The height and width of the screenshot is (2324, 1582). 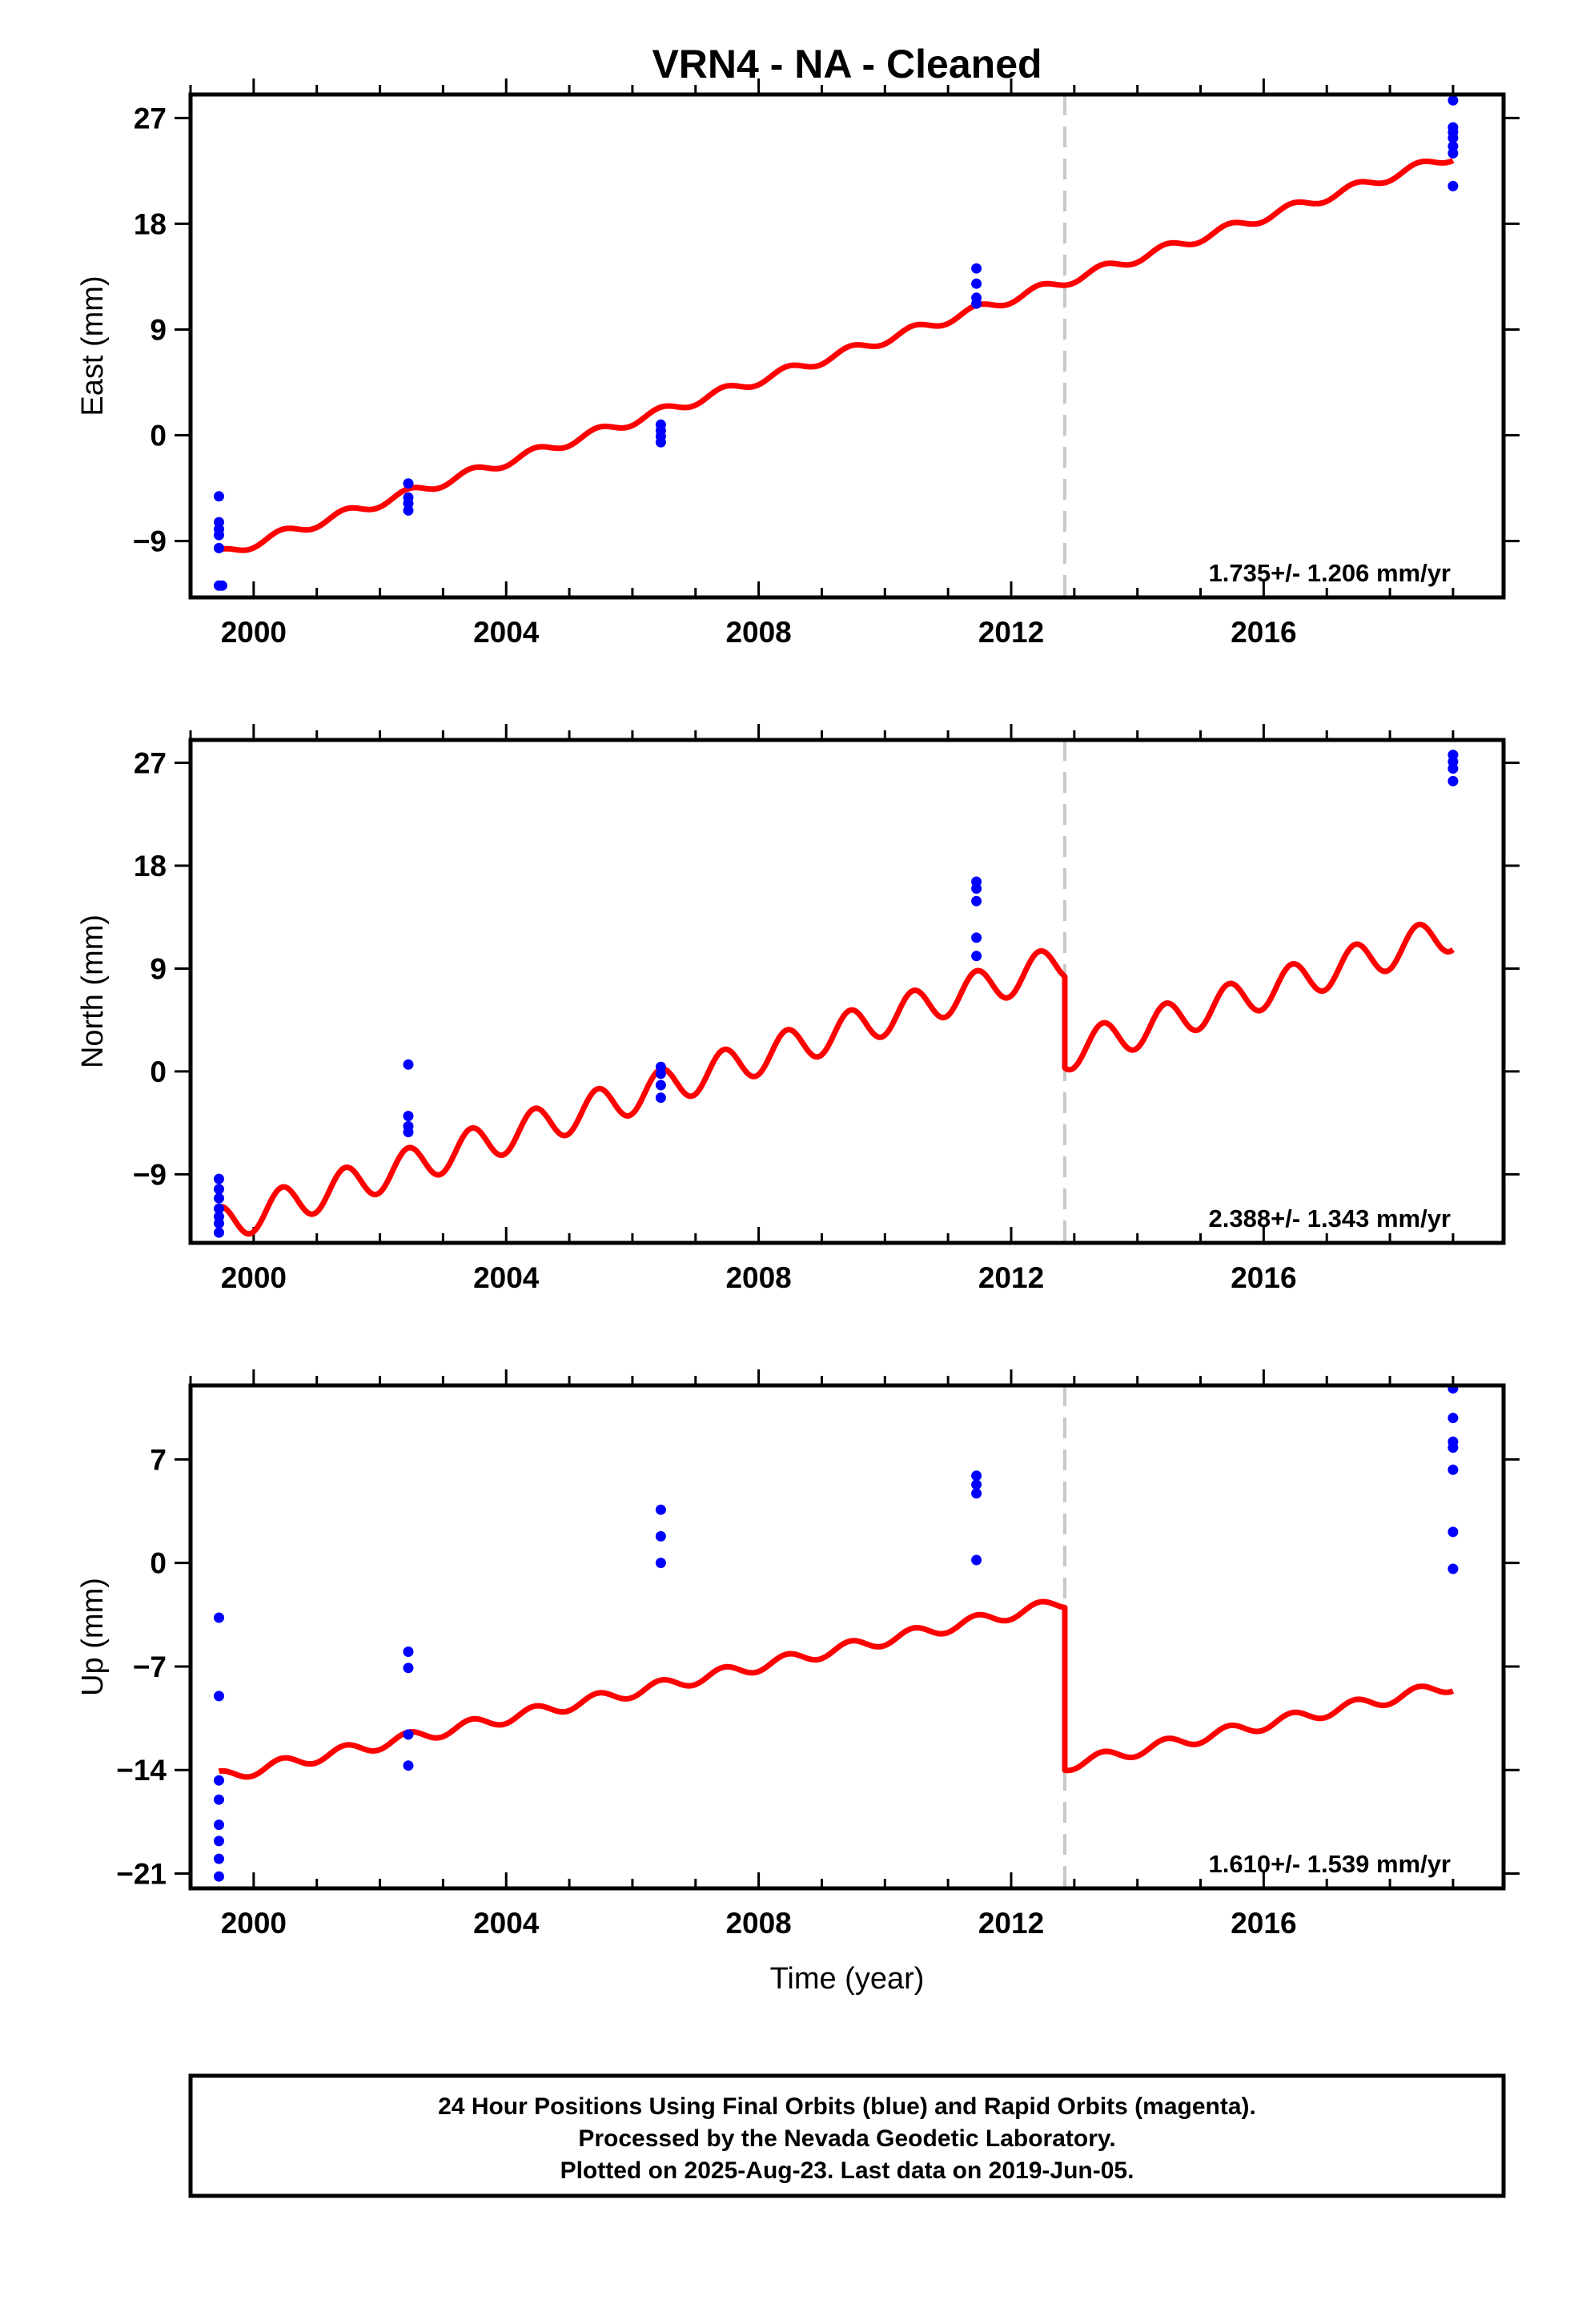 What do you see at coordinates (1011, 1277) in the screenshot?
I see `x-tick-label: 2012` at bounding box center [1011, 1277].